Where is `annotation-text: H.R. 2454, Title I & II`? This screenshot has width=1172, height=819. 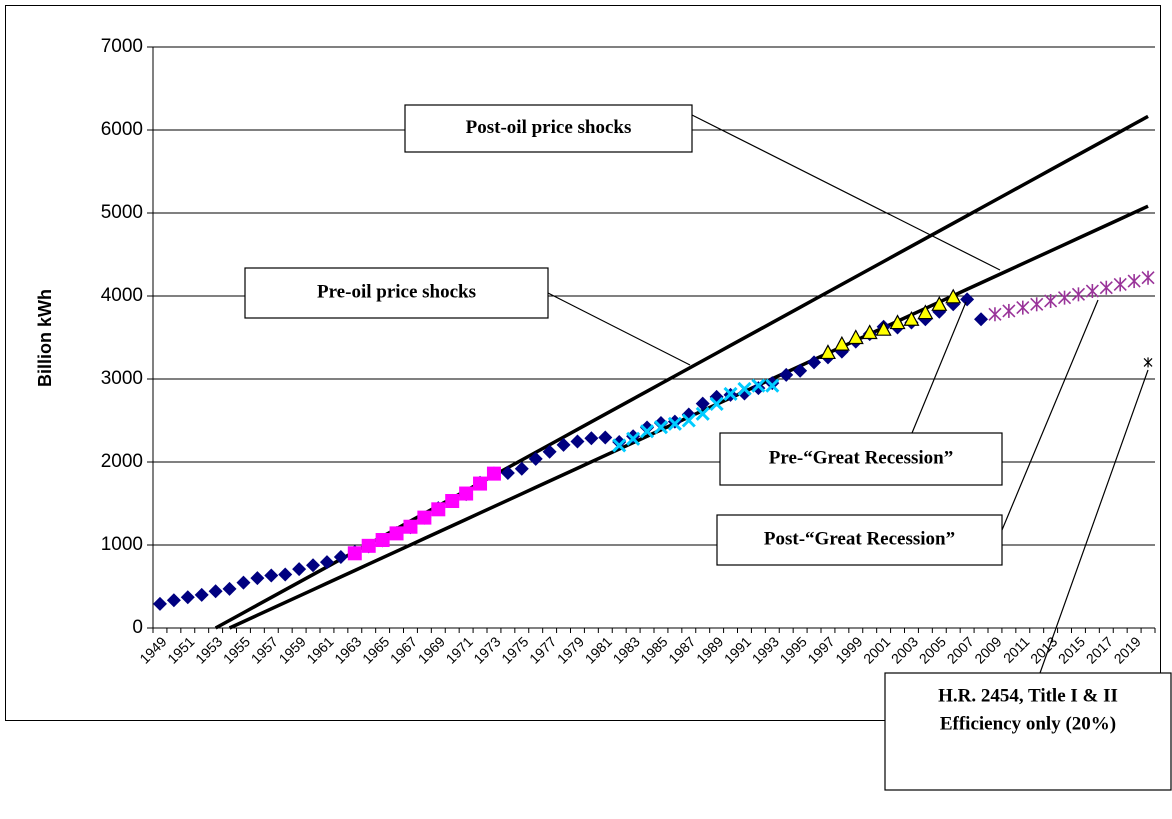 annotation-text: H.R. 2454, Title I & II is located at coordinates (1028, 695).